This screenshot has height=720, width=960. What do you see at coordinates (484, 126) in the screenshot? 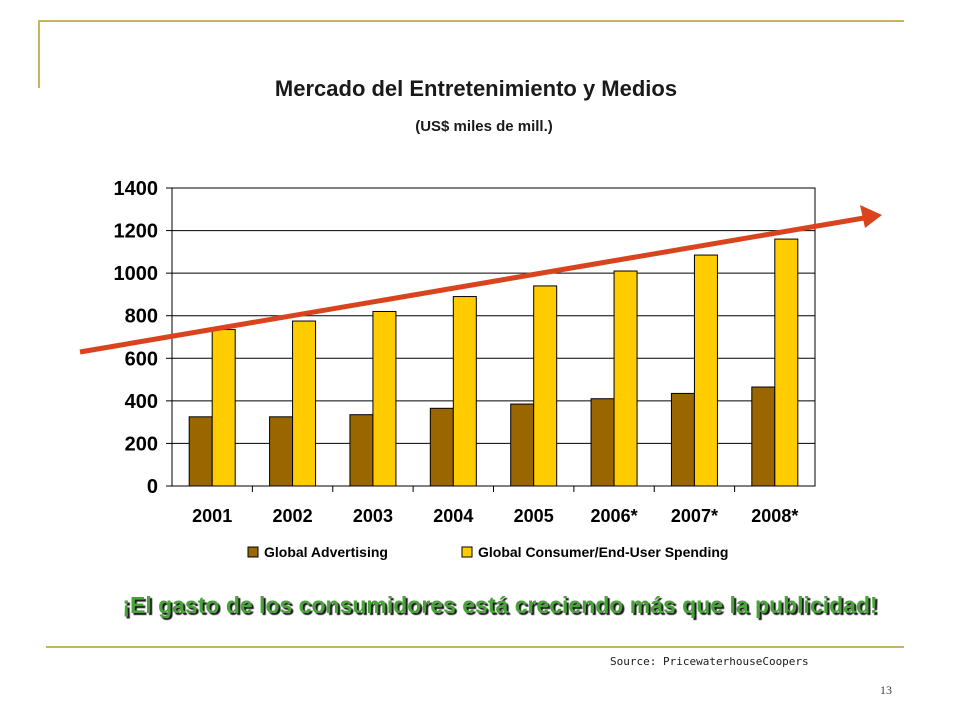
I see `chart-subtitle: (US$ miles de mill.)` at bounding box center [484, 126].